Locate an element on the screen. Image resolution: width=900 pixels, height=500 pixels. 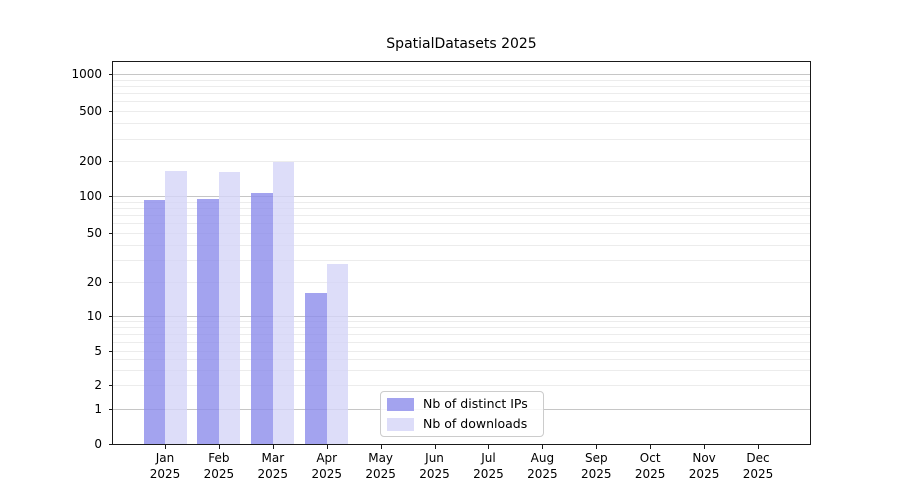
bar-ips-mar-2025 is located at coordinates (262, 318).